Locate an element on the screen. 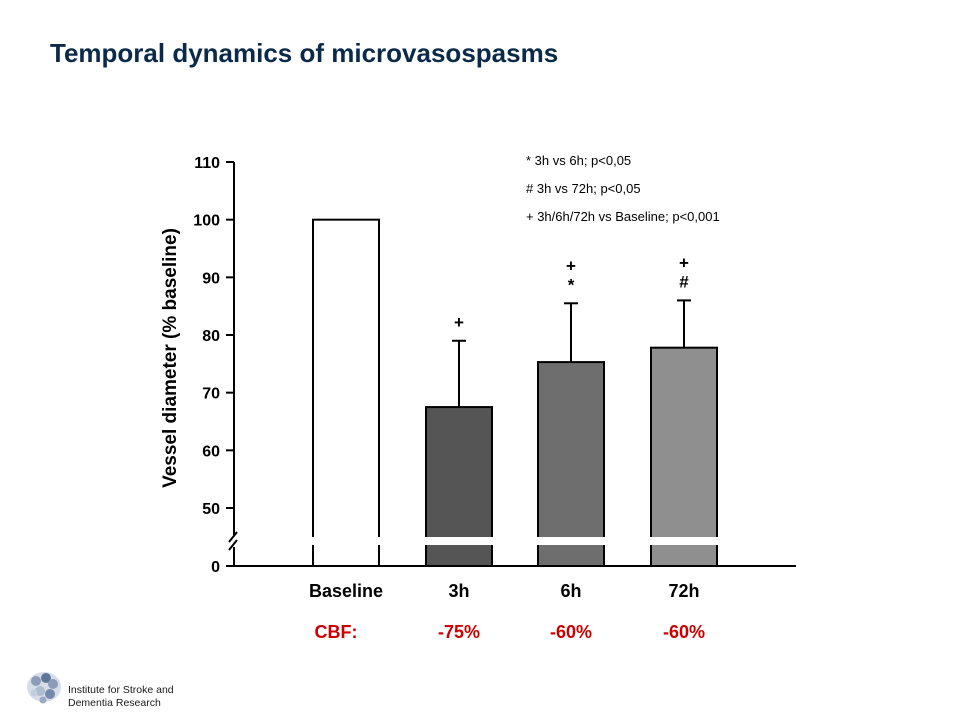  significance-mark: # is located at coordinates (684, 281).